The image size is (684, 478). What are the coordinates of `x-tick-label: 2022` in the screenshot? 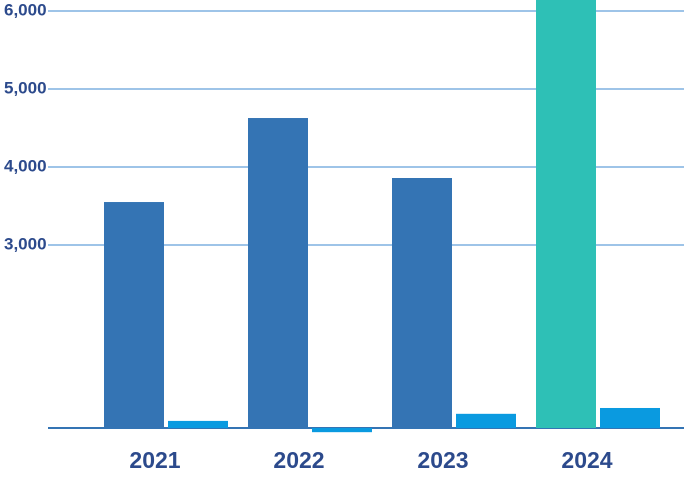 It's located at (298, 460).